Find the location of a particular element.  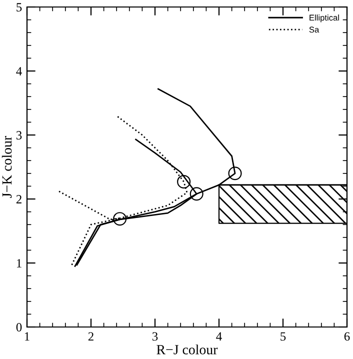

x-axis-title: R−J colour is located at coordinates (187, 349).